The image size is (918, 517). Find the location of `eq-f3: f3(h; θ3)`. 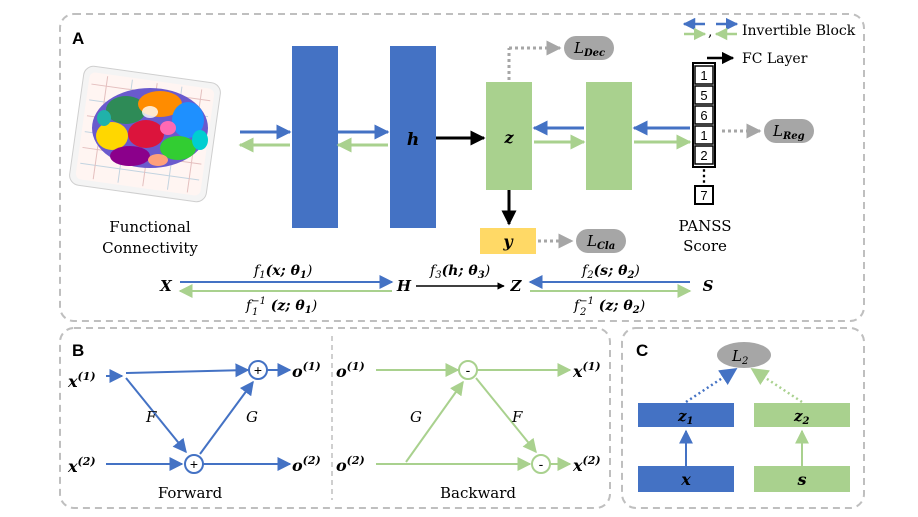

eq-f3: f3(h; θ3) is located at coordinates (459, 272).